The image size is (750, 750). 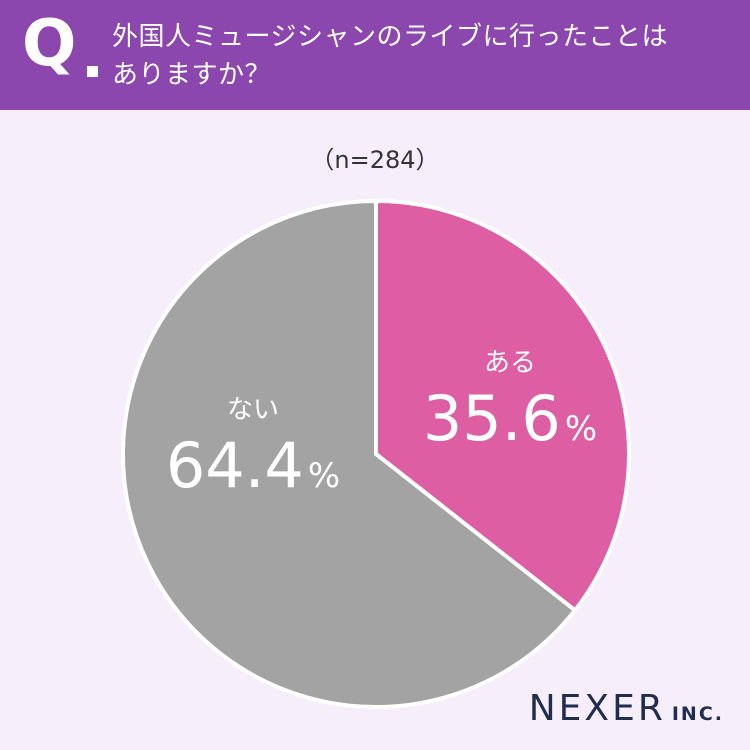 I want to click on question-line-1: 外国人ミュージシャンのライブに行ったことは, so click(x=390, y=37).